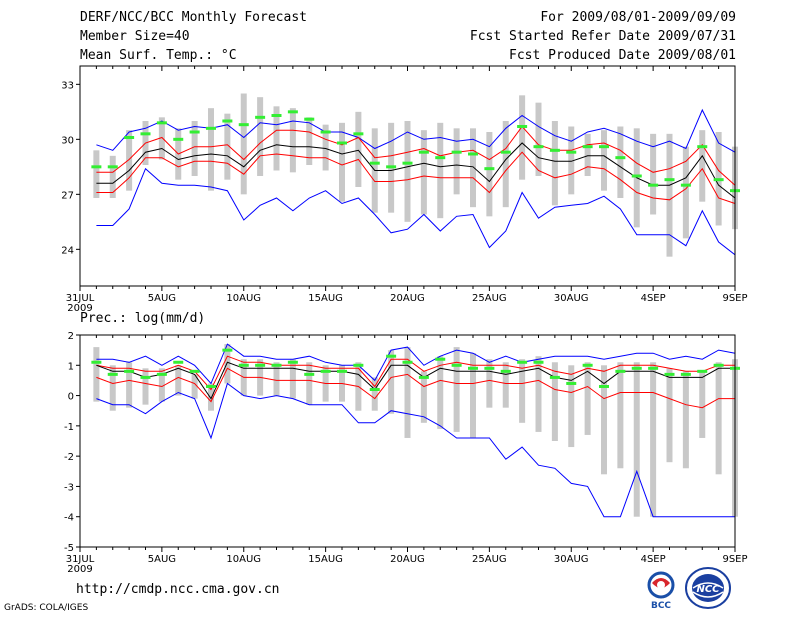 The image size is (800, 618). What do you see at coordinates (325, 298) in the screenshot?
I see `temp-xtick-label: 15AUG` at bounding box center [325, 298].